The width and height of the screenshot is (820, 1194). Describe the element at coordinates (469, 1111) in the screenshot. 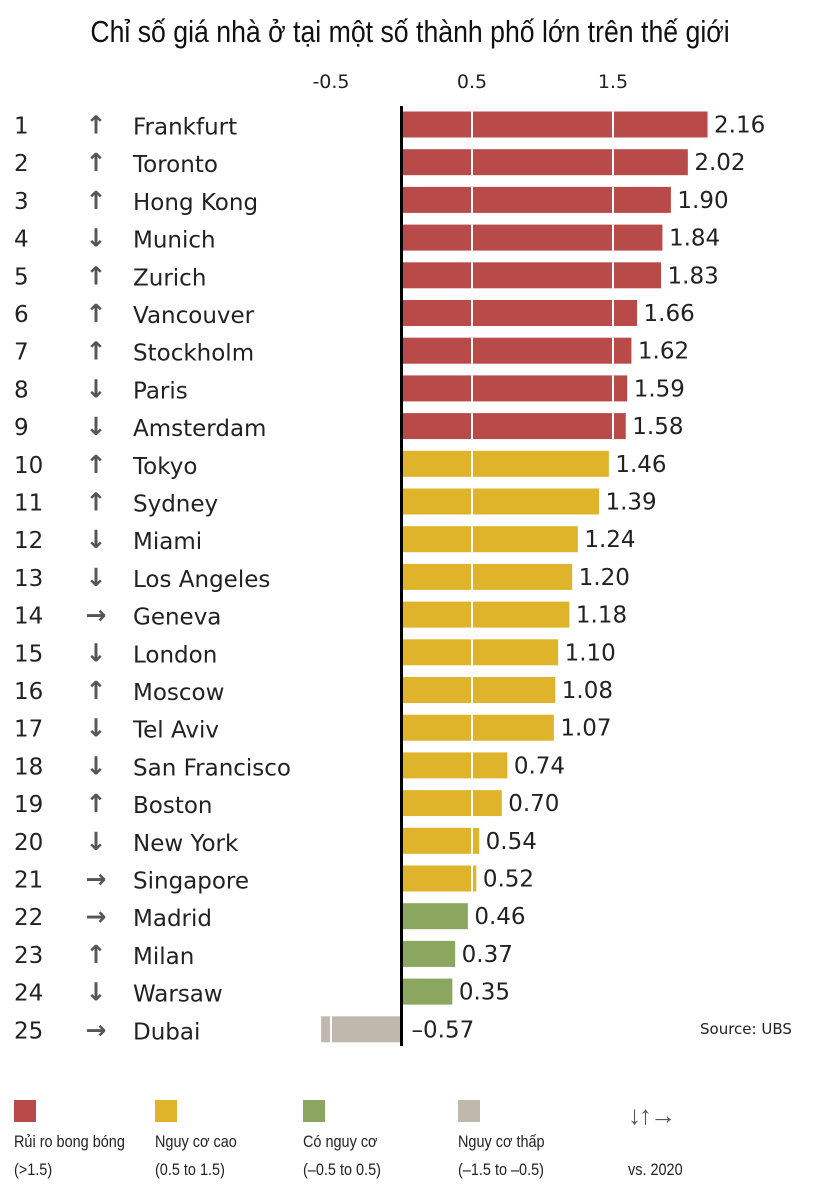

I see `legend-swatch` at that location.